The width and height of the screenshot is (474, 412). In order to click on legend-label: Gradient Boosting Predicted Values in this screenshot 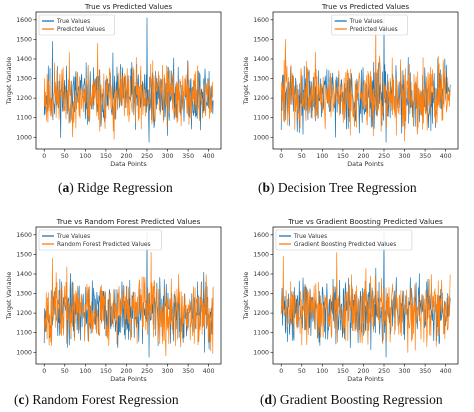, I will do `click(345, 245)`.